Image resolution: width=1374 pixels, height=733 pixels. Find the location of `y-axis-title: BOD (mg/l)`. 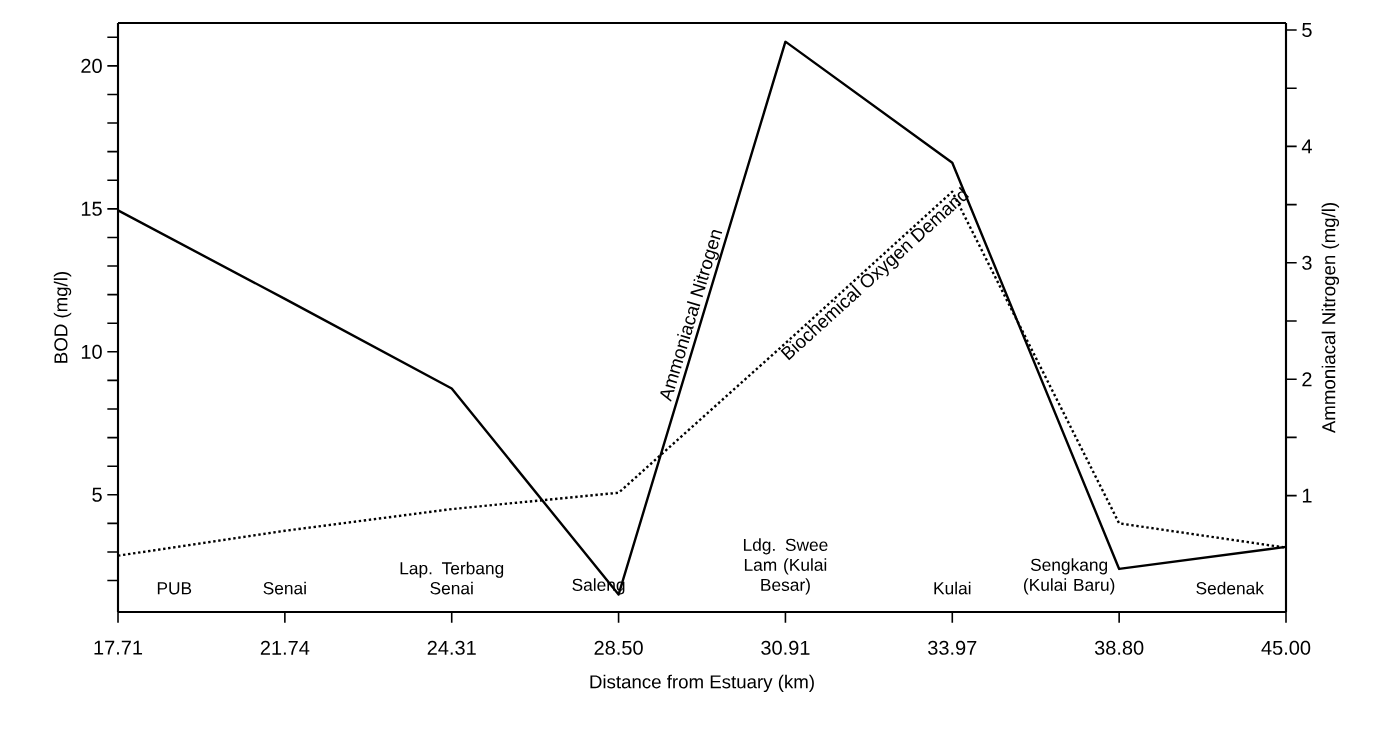

y-axis-title: BOD (mg/l) is located at coordinates (62, 317).